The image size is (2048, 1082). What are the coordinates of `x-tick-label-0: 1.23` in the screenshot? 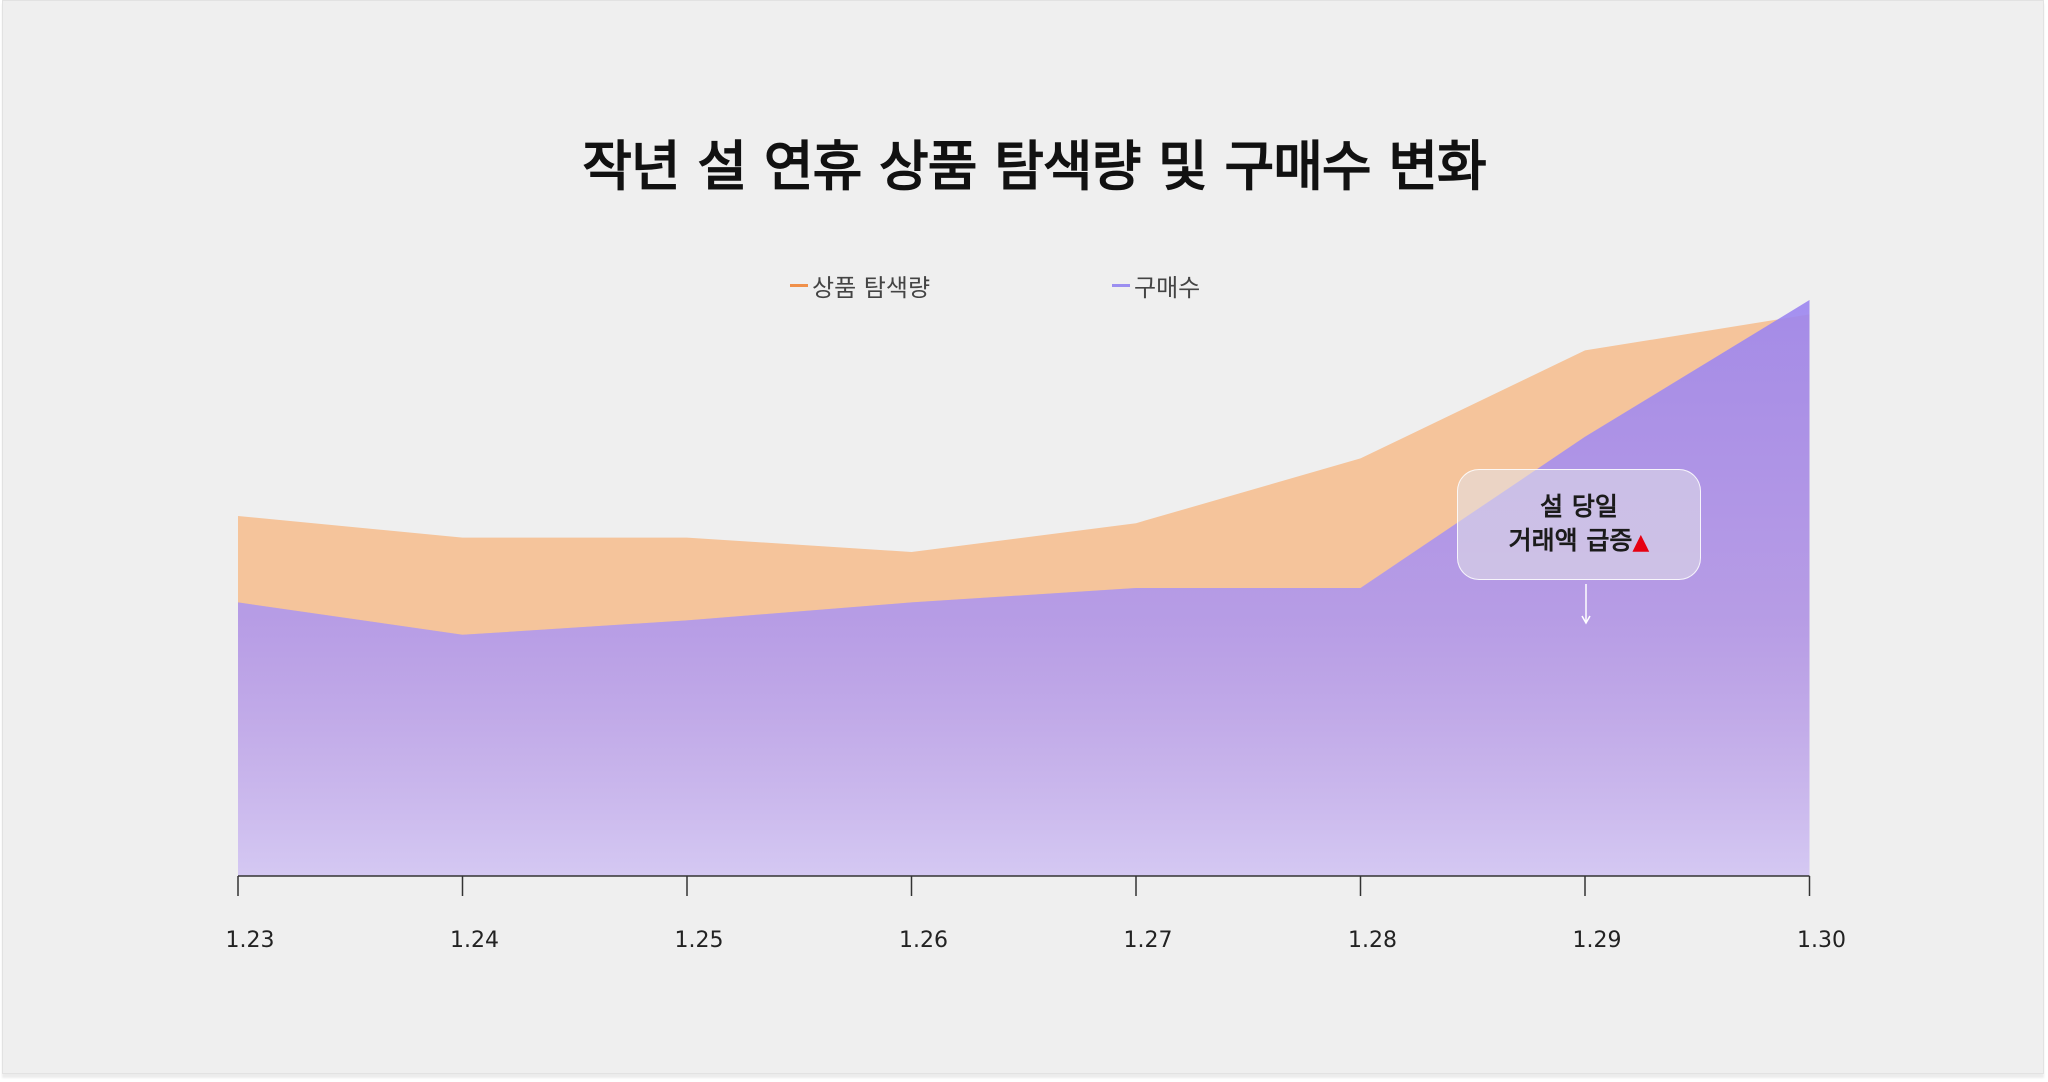 It's located at (250, 940).